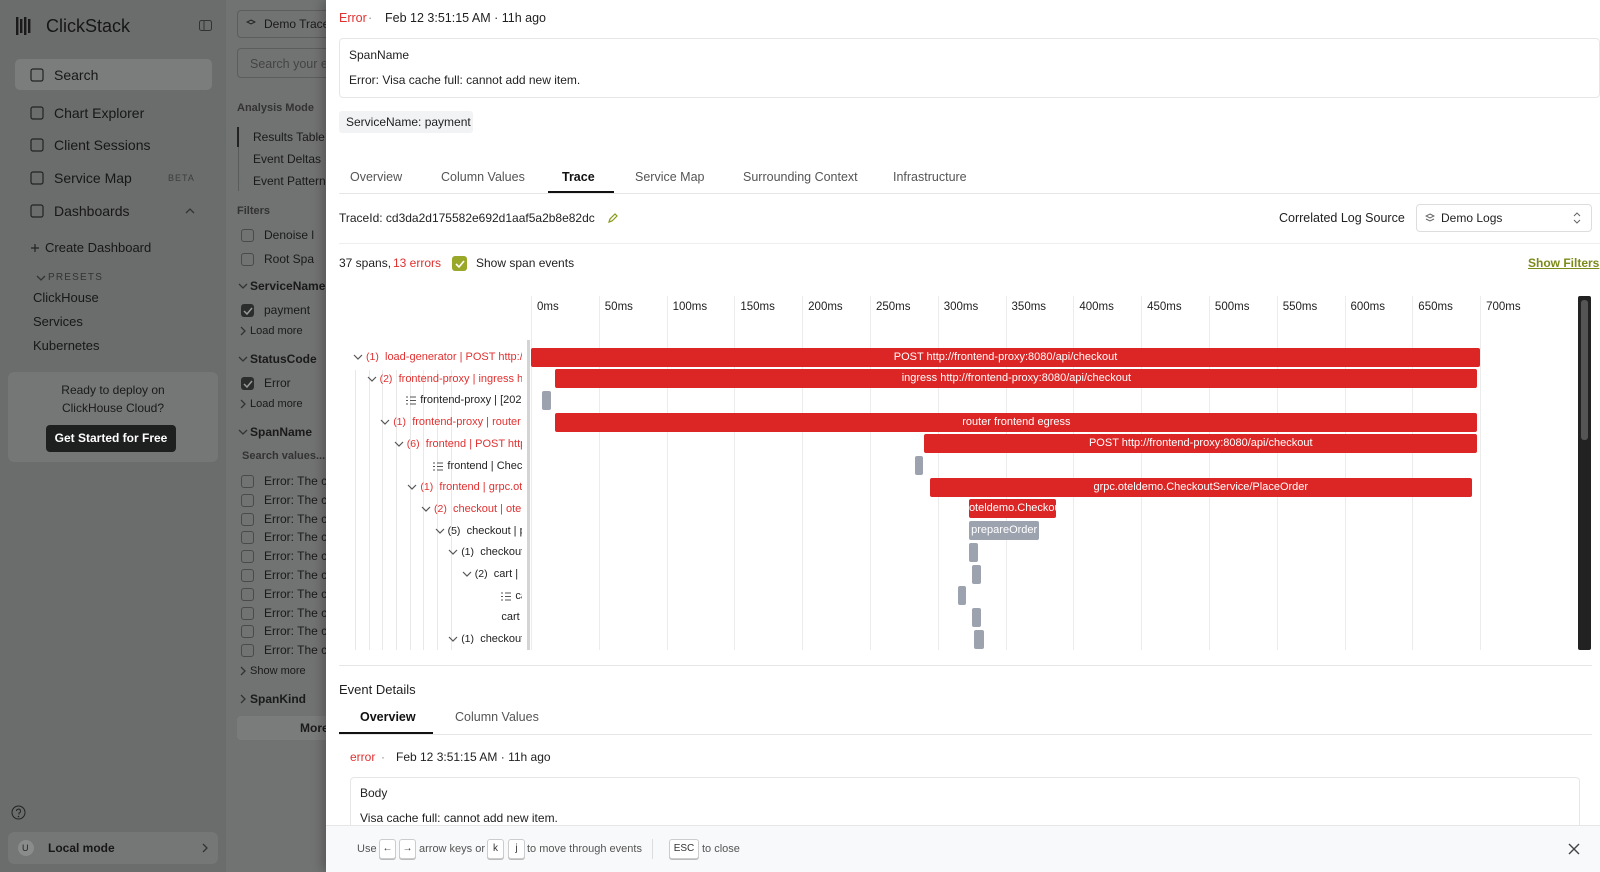 Image resolution: width=1600 pixels, height=872 pixels. Describe the element at coordinates (297, 24) in the screenshot. I see `source-name: Demo Trace` at that location.